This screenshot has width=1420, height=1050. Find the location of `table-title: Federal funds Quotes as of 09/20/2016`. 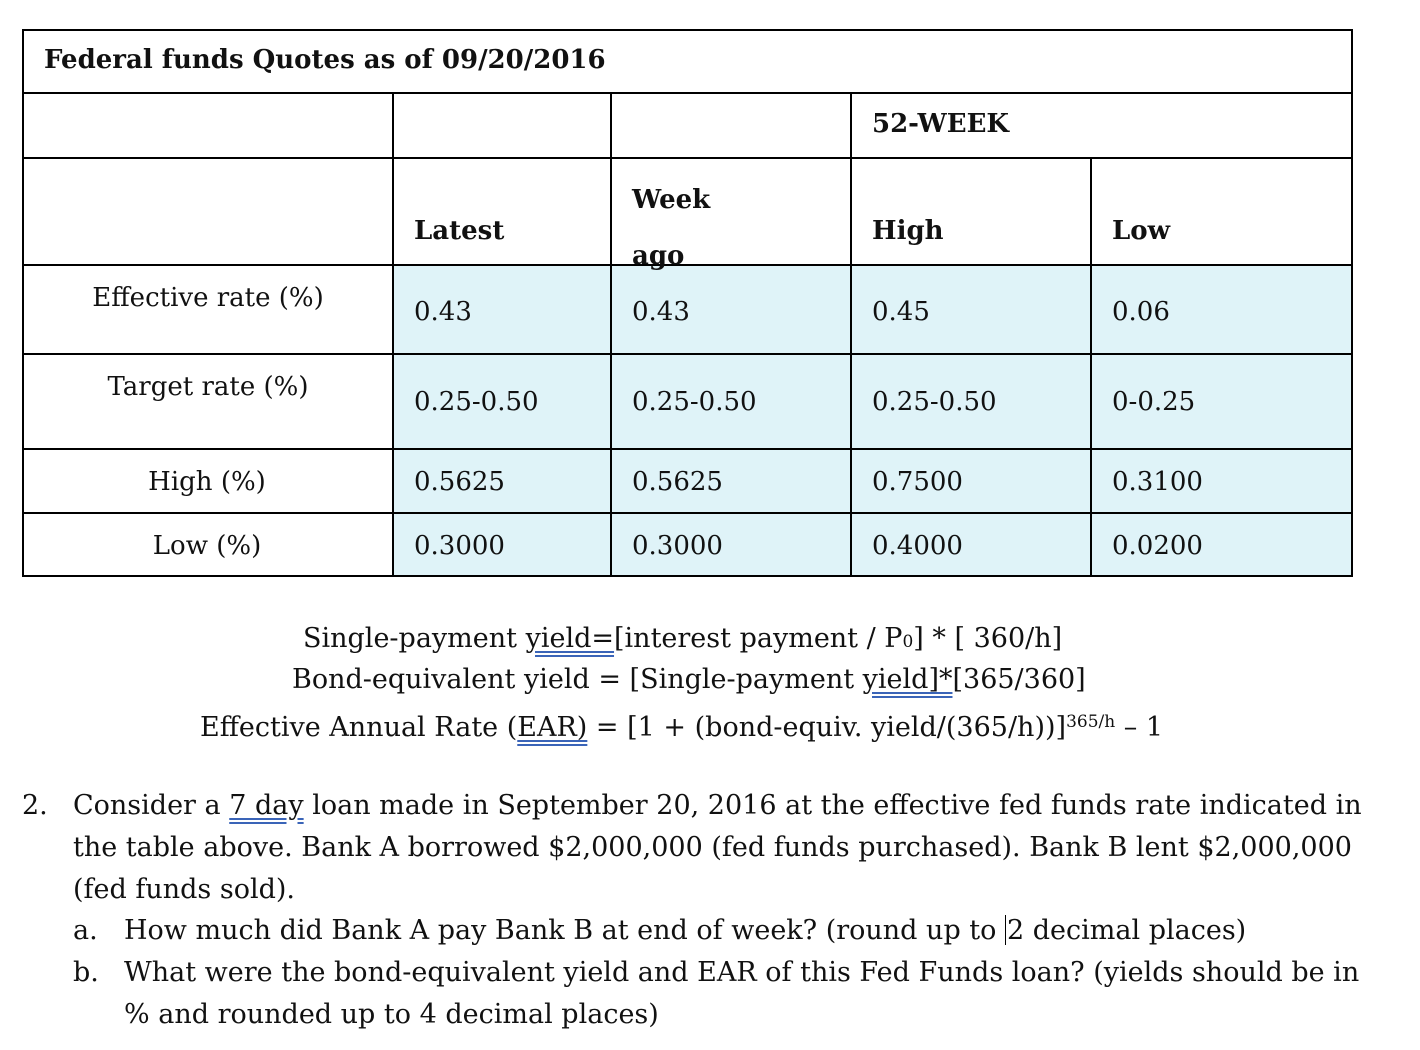

table-title: Federal funds Quotes as of 09/20/2016 is located at coordinates (325, 60).